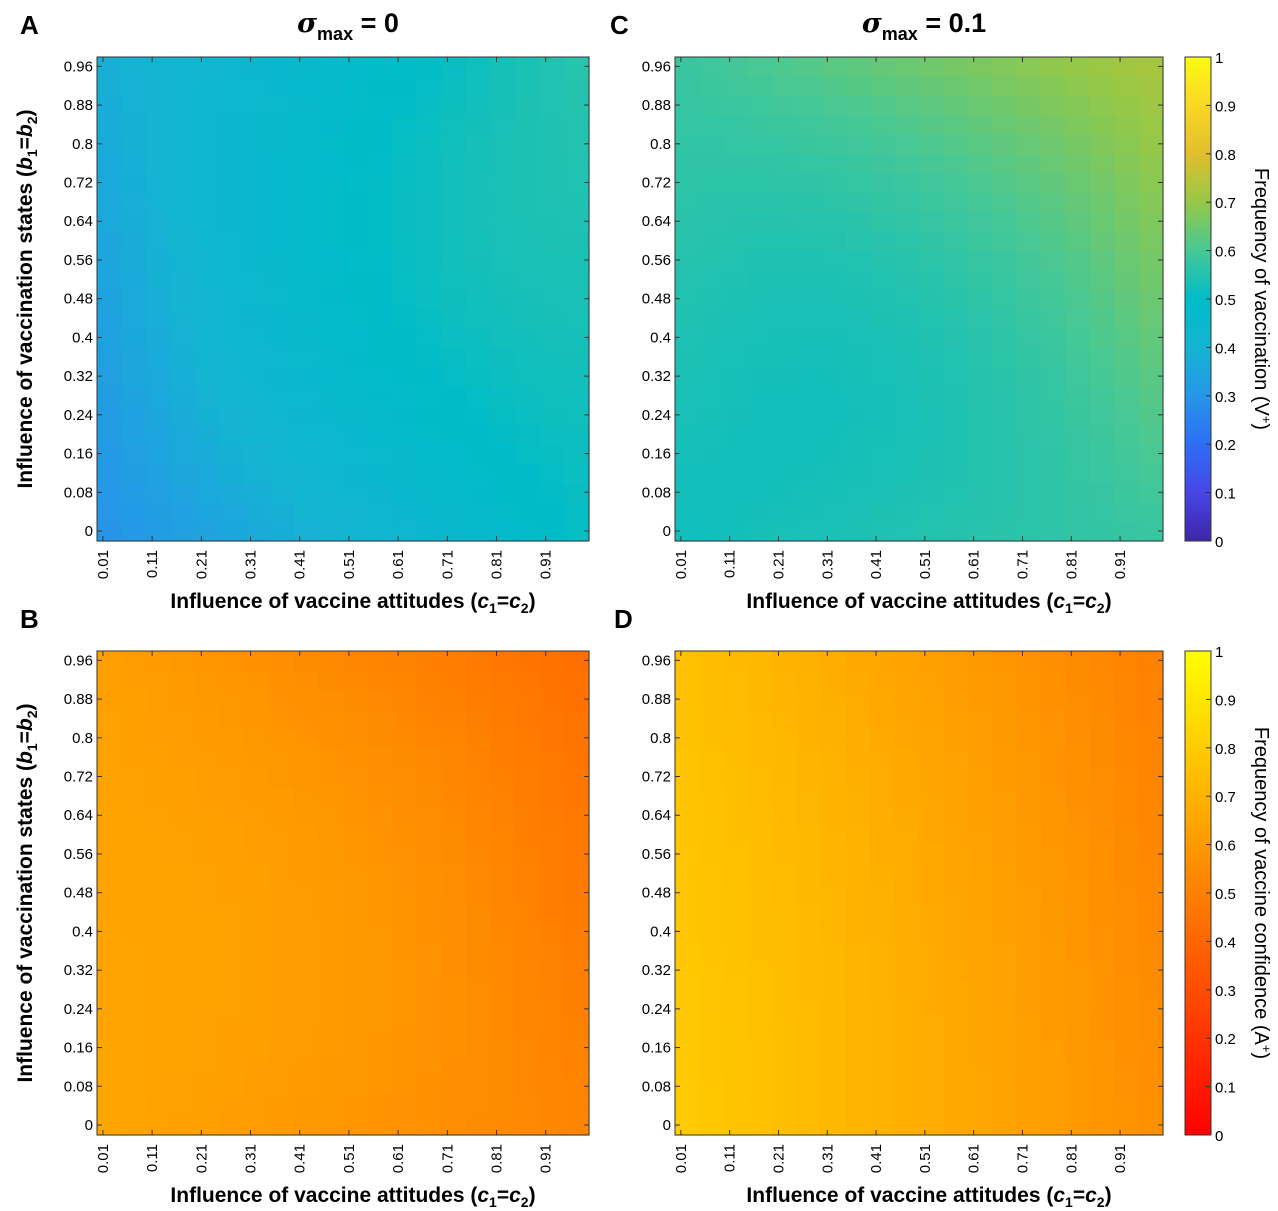 Image resolution: width=1278 pixels, height=1211 pixels. I want to click on y-tick-label: 0.8, so click(660, 738).